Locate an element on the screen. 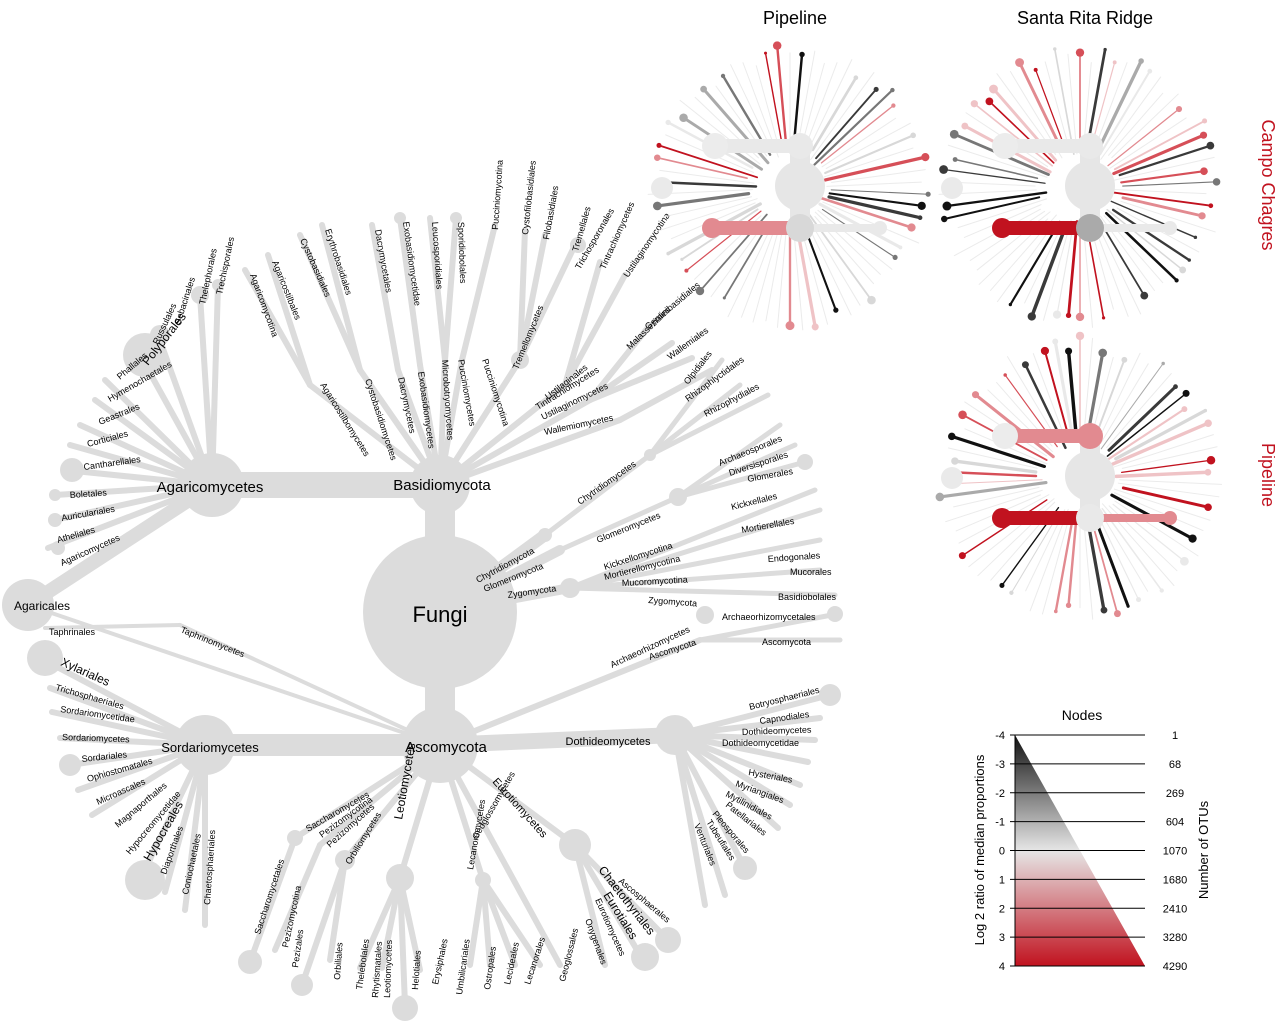 The image size is (1275, 1026). tree-pipeline-vs-campo-chagres is located at coordinates (789, 186).